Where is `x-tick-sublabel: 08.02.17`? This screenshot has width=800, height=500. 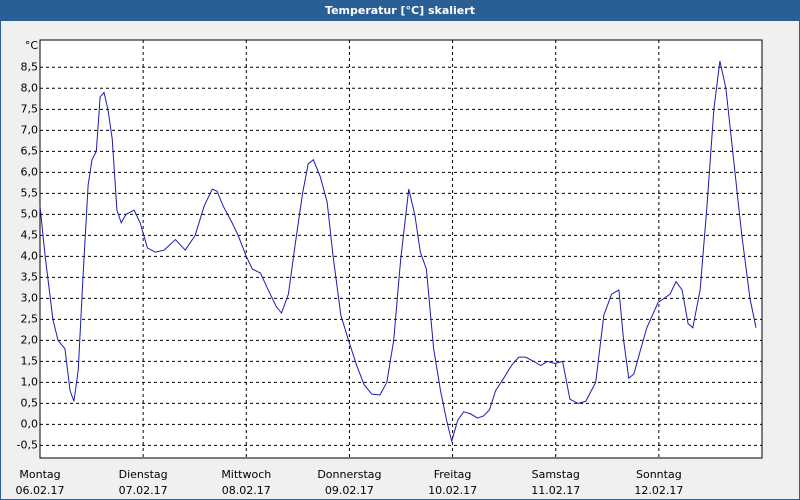 x-tick-sublabel: 08.02.17 is located at coordinates (246, 490).